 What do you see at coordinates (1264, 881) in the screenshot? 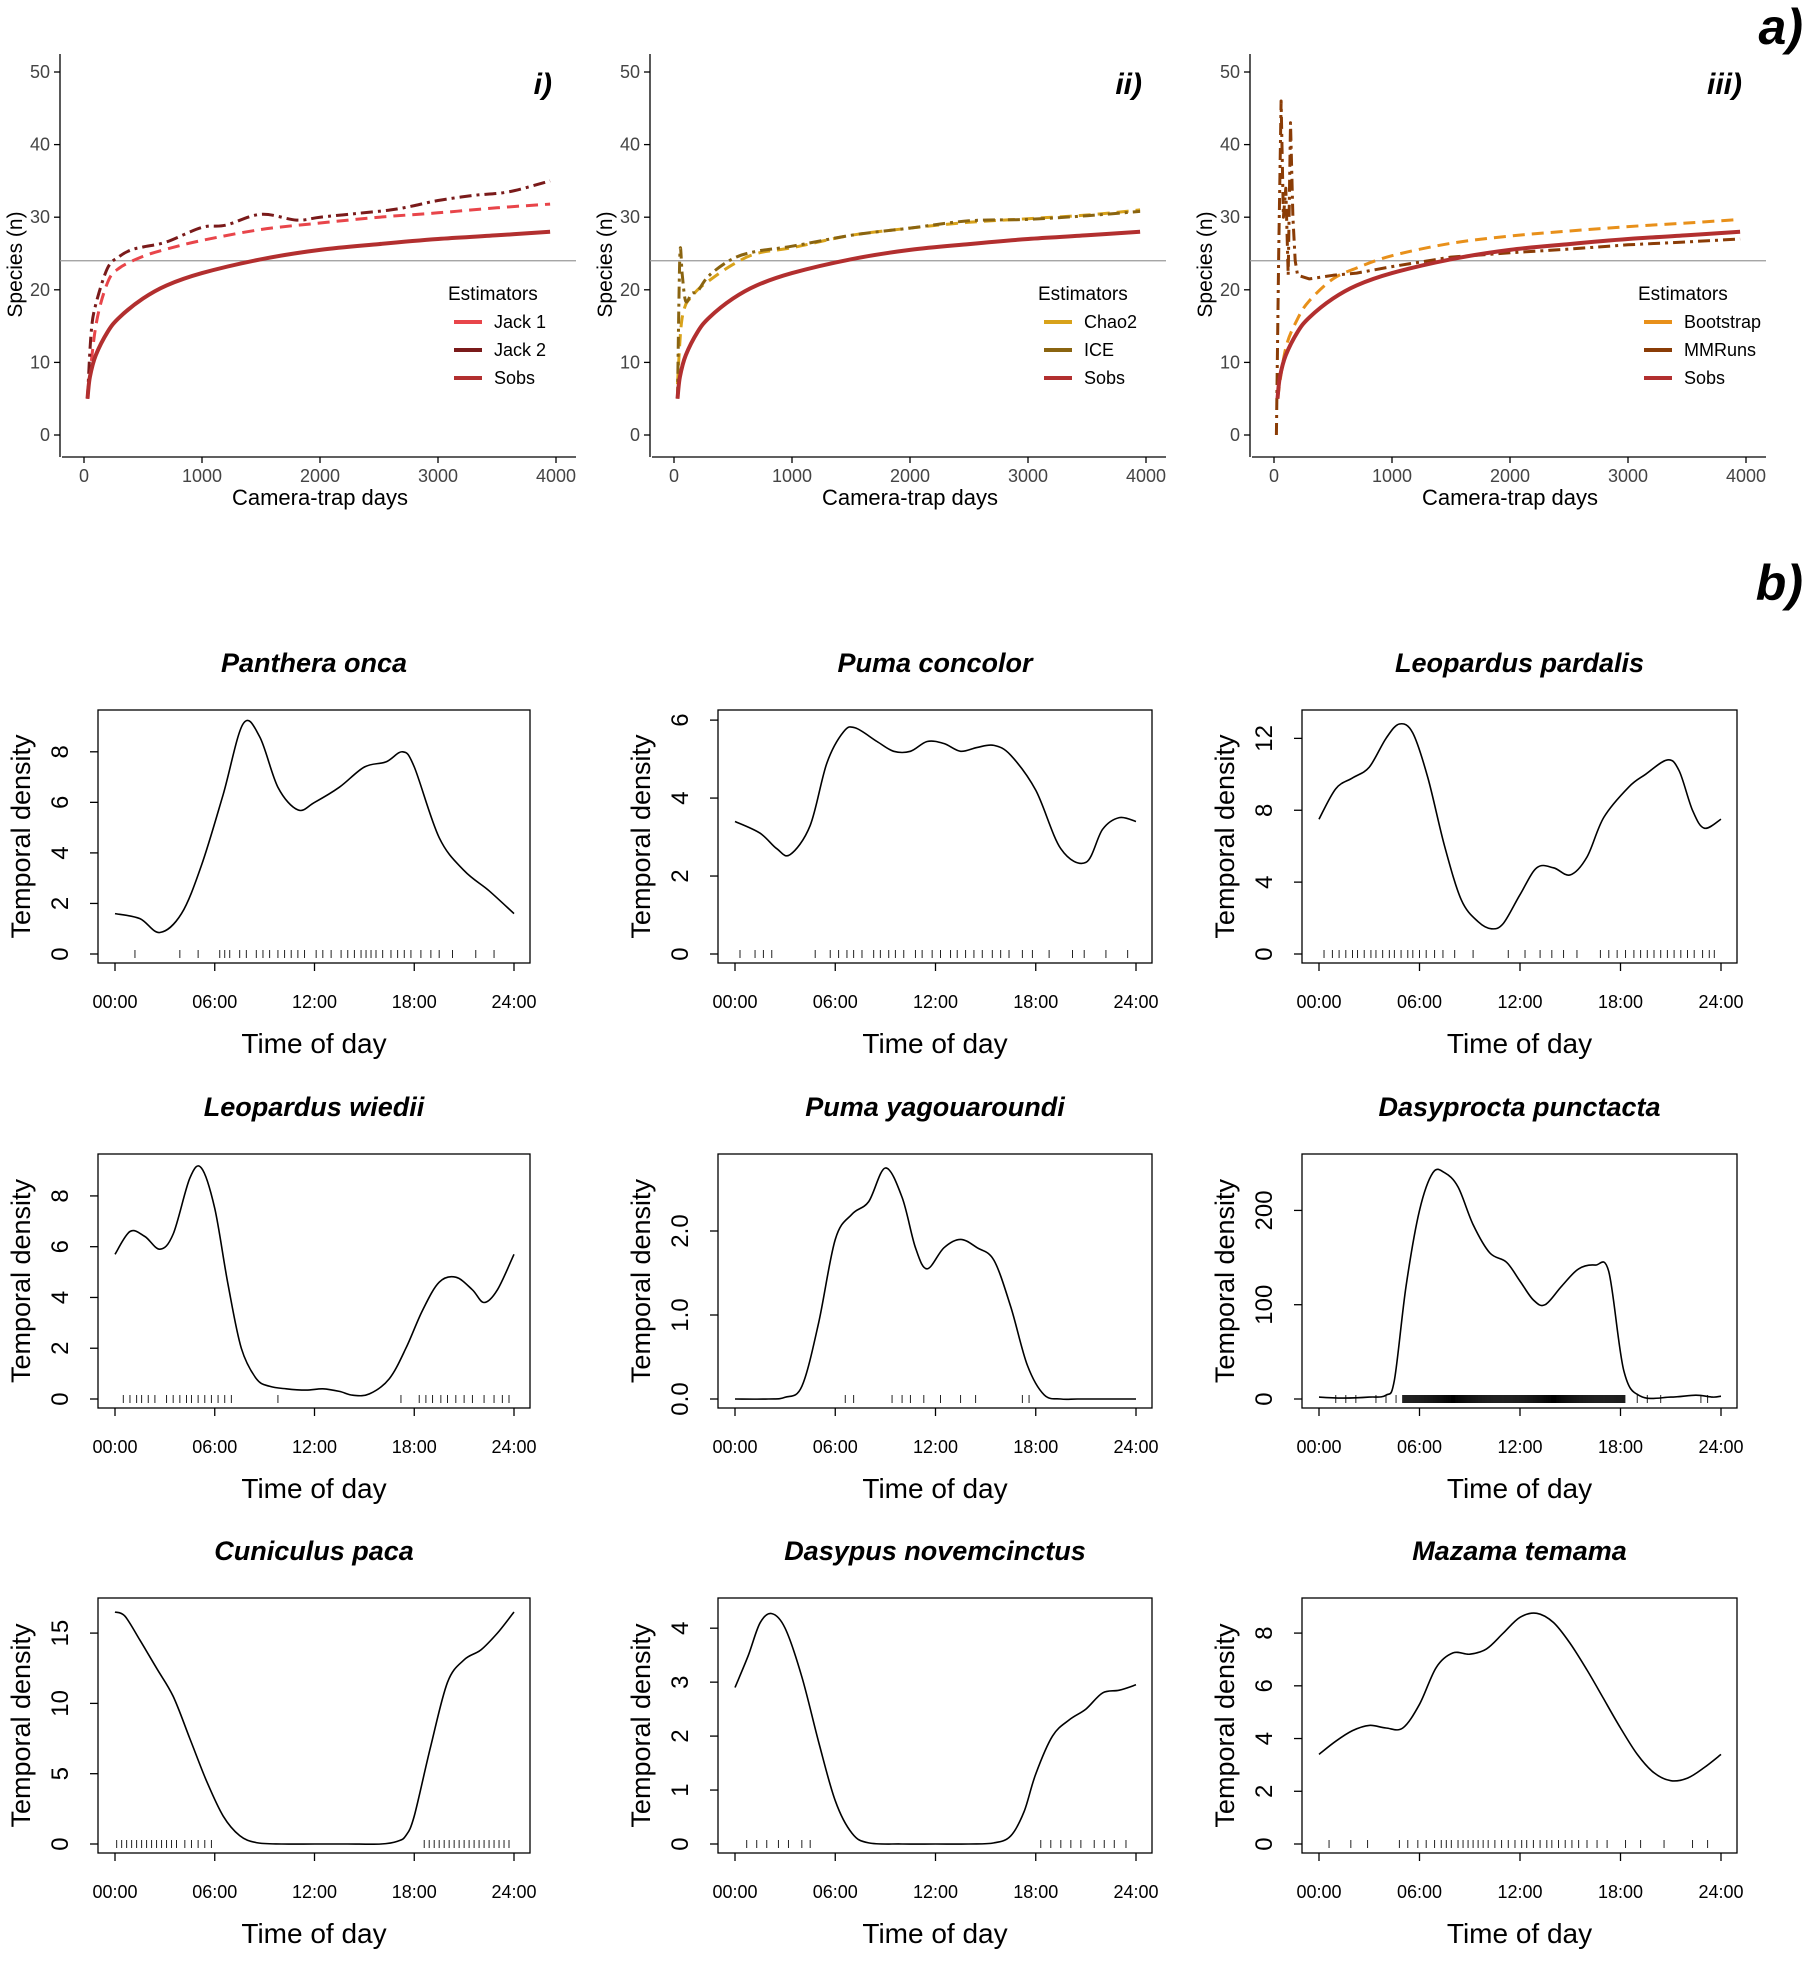
I see `y-tick-label: 4` at bounding box center [1264, 881].